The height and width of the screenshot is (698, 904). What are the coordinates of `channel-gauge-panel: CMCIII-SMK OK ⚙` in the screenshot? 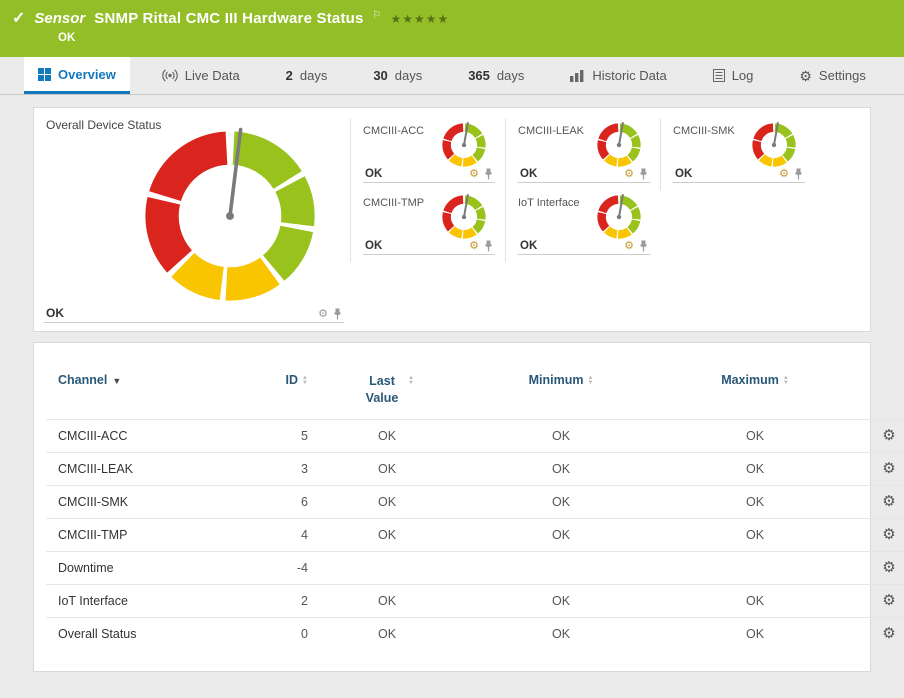 It's located at (737, 154).